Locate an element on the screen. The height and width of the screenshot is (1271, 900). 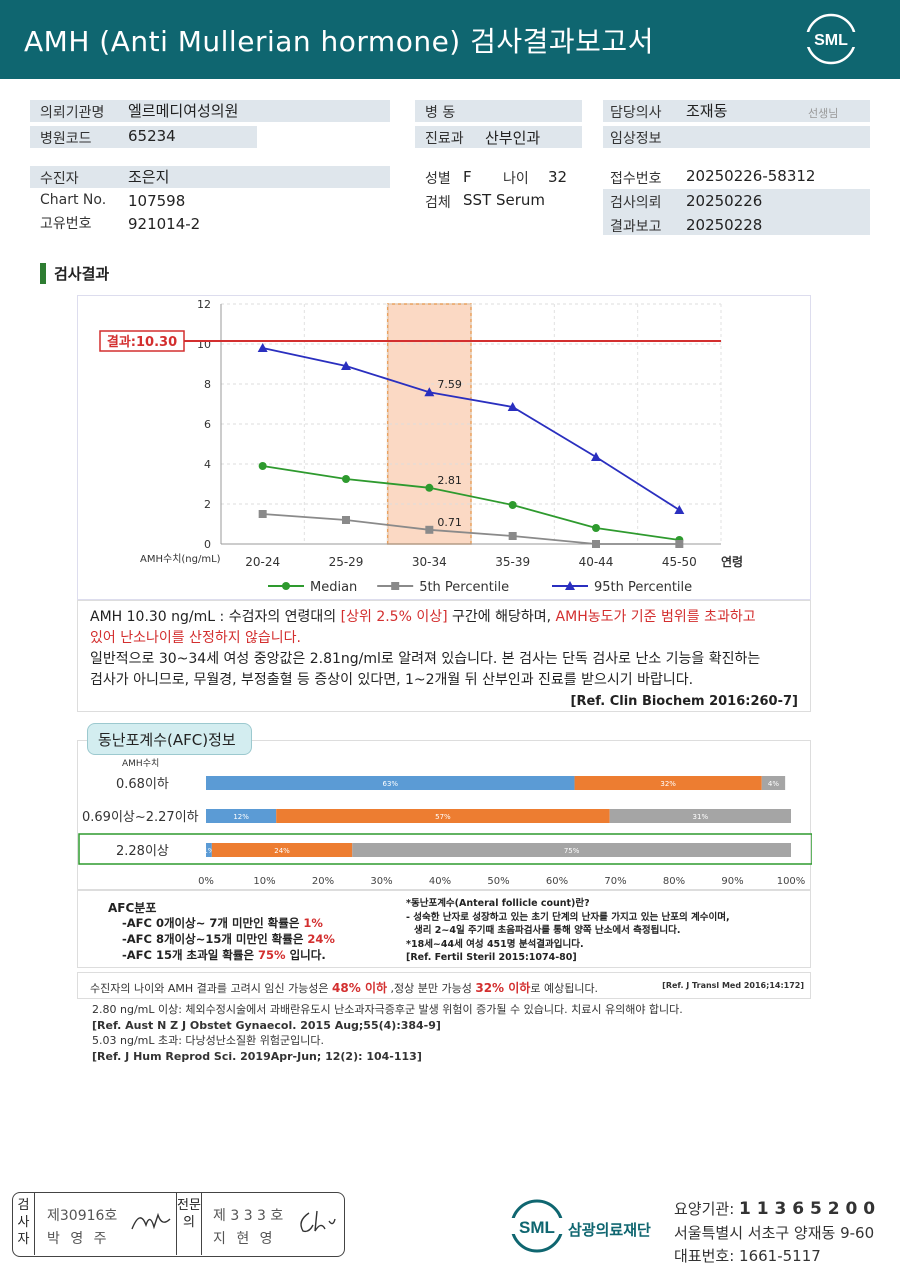
y-tick-label: 6 is located at coordinates (207, 424).